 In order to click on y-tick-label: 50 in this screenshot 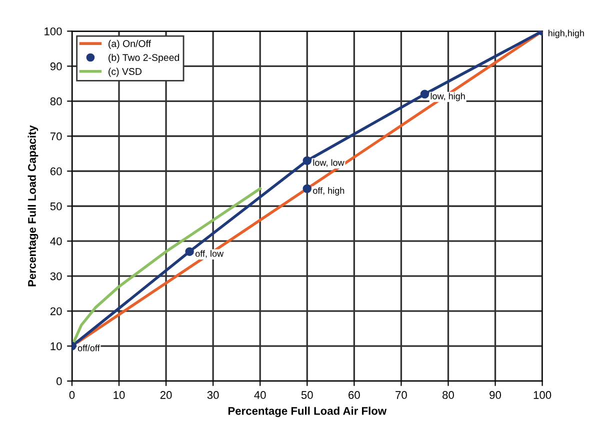, I will do `click(56, 206)`.